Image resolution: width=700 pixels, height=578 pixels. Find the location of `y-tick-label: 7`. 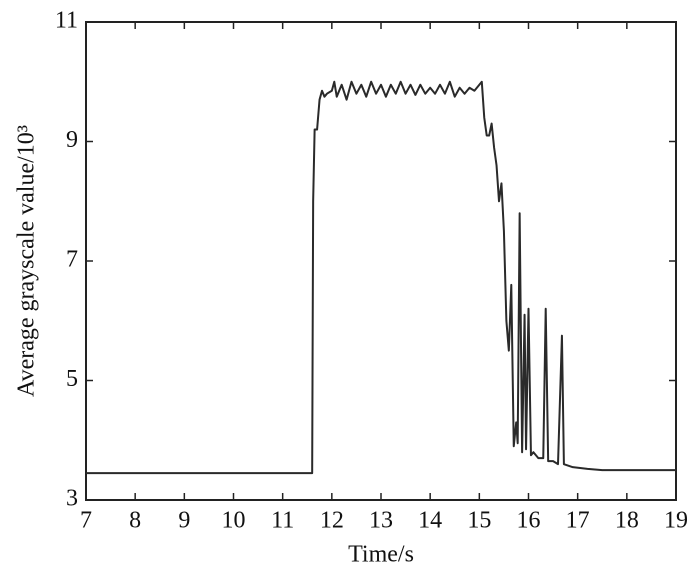

y-tick-label: 7 is located at coordinates (72, 260).